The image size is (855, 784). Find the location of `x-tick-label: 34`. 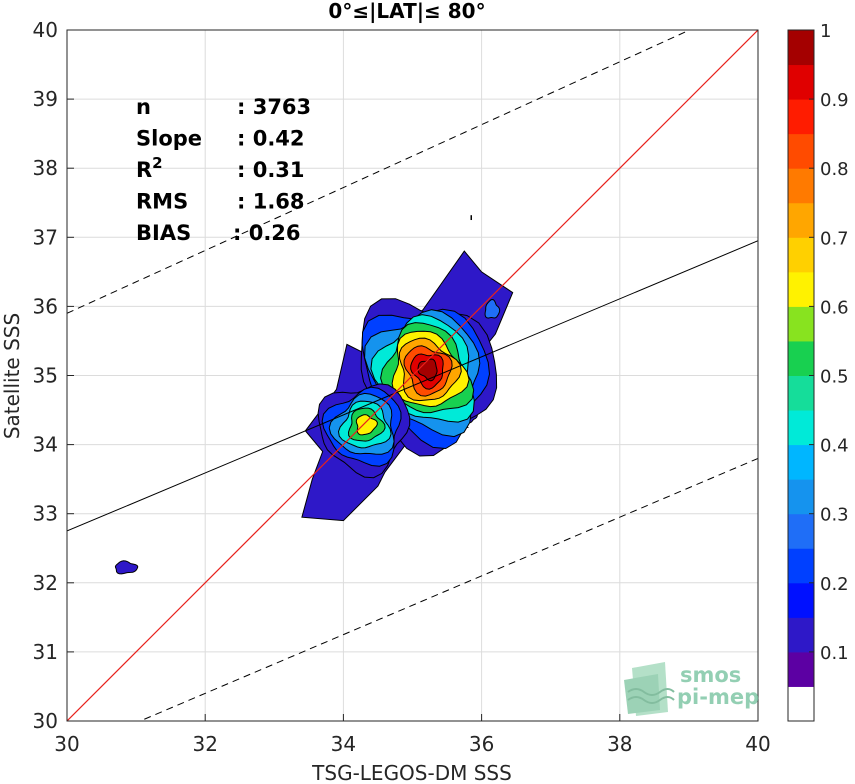

x-tick-label: 34 is located at coordinates (343, 744).